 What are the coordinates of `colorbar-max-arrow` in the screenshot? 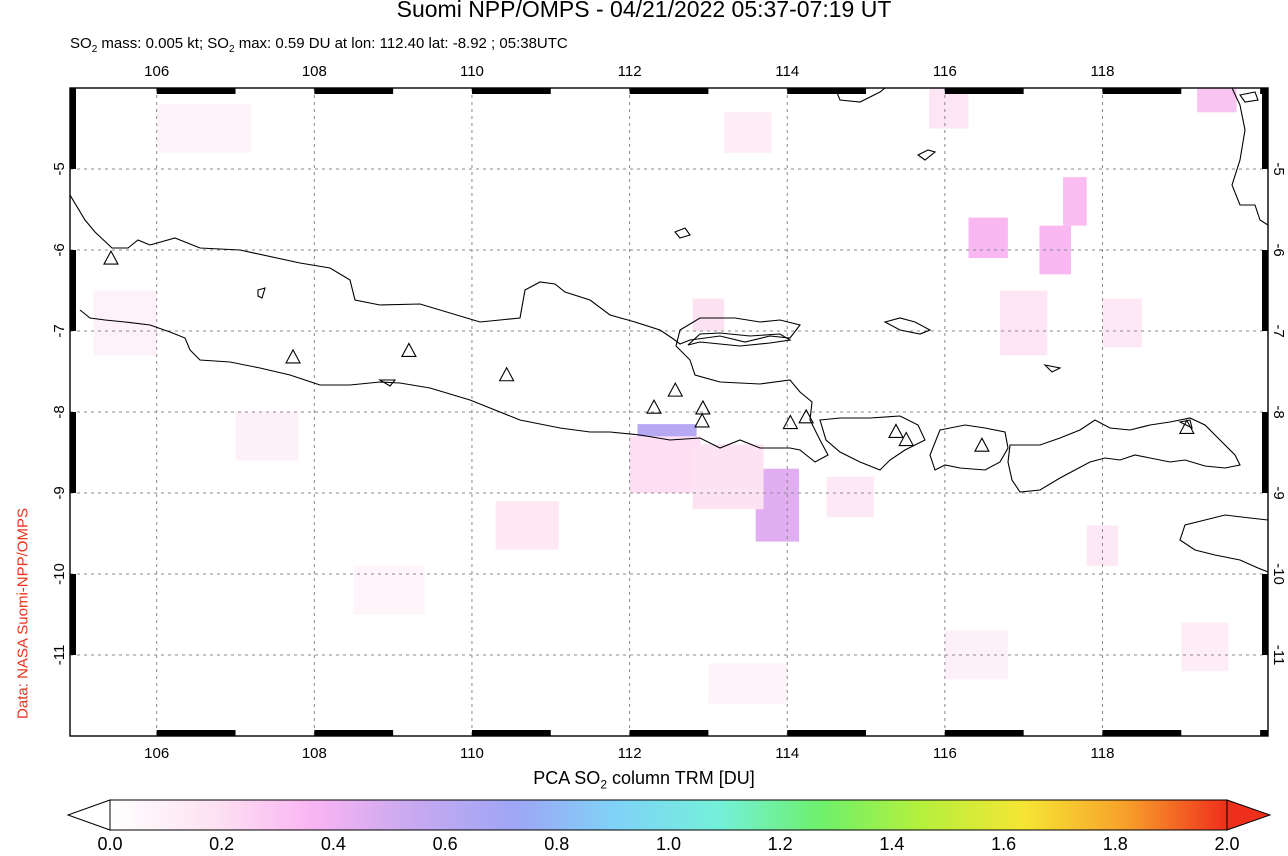 It's located at (1249, 815).